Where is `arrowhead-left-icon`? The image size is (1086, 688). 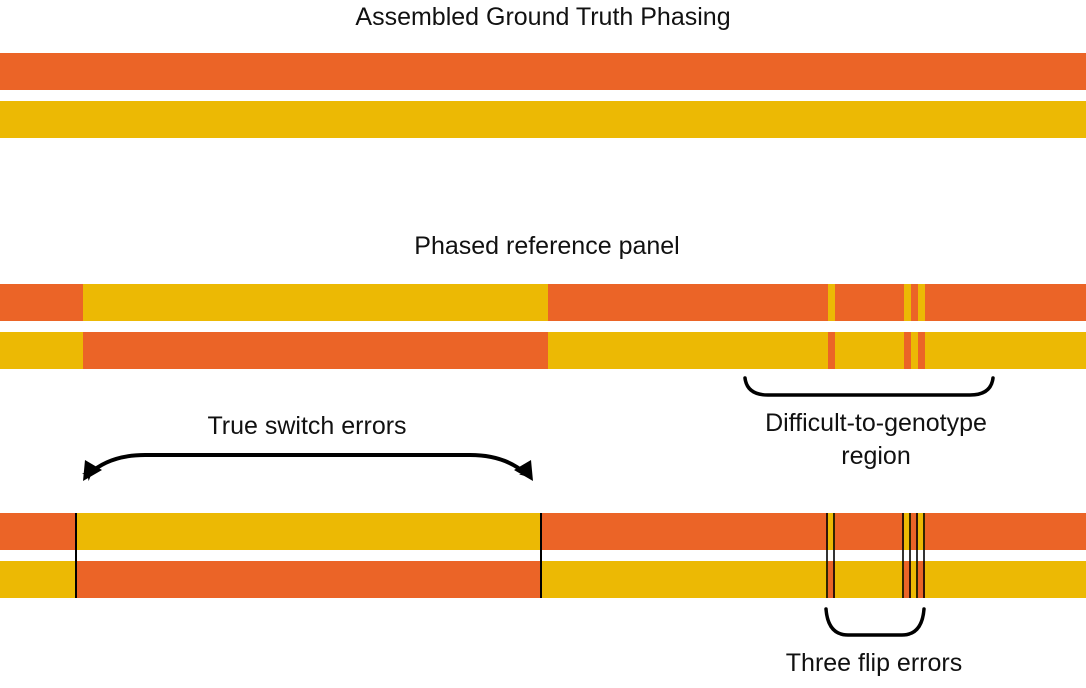 arrowhead-left-icon is located at coordinates (92, 470).